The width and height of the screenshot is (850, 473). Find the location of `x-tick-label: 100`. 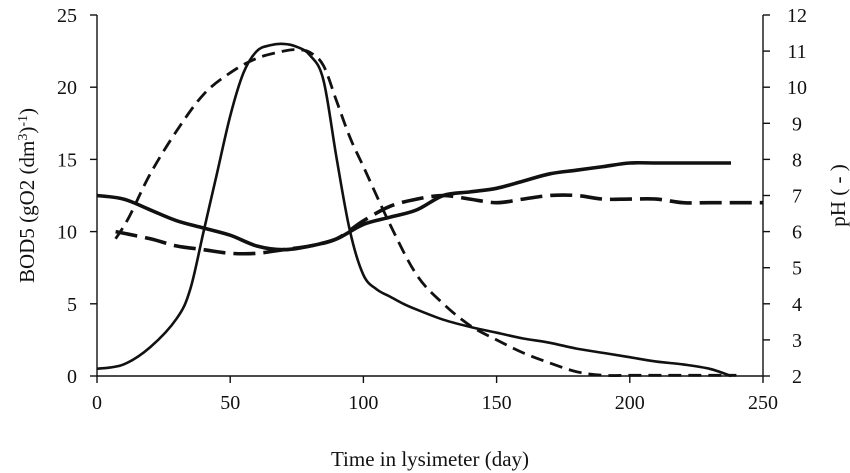

x-tick-label: 100 is located at coordinates (363, 403).